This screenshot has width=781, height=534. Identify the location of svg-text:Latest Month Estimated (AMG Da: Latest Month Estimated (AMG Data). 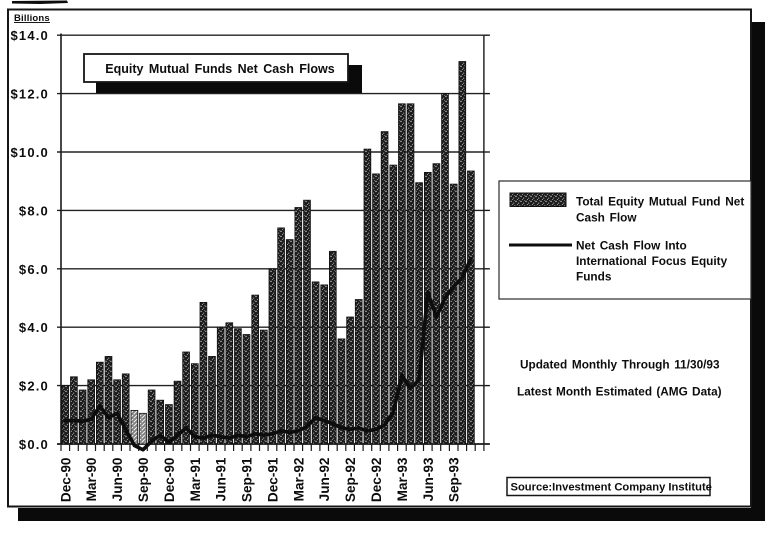
(619, 392).